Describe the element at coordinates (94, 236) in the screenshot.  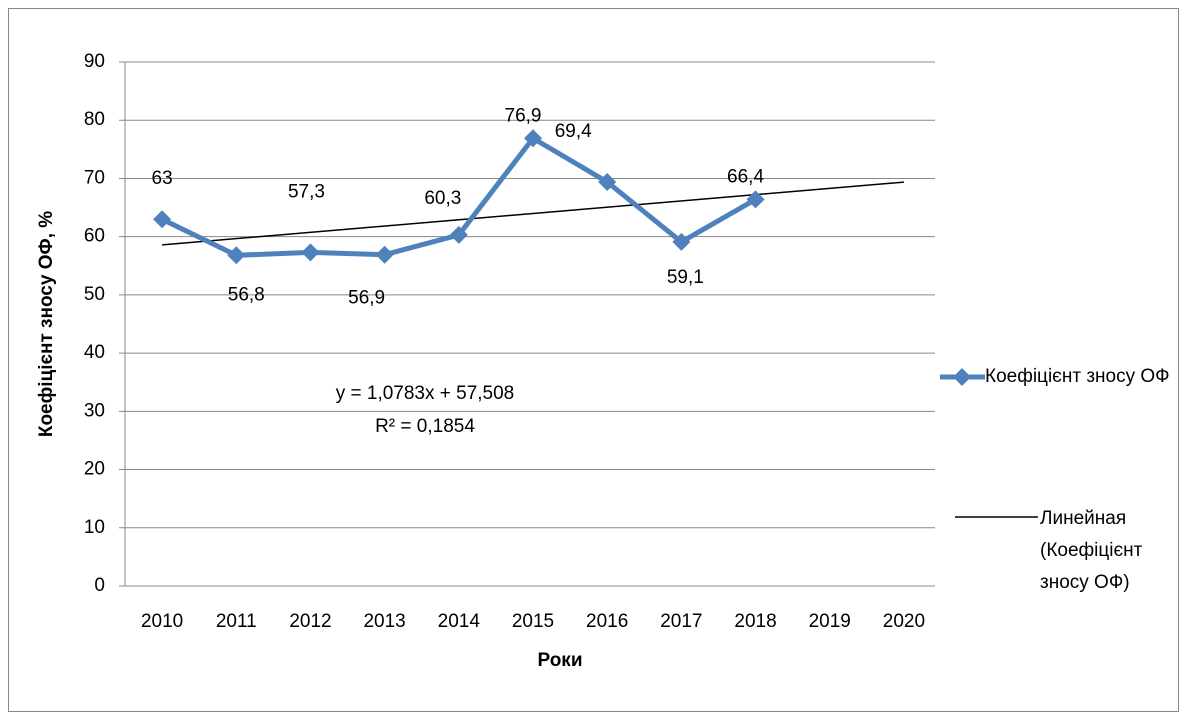
I see `y-tick-label: 60` at that location.